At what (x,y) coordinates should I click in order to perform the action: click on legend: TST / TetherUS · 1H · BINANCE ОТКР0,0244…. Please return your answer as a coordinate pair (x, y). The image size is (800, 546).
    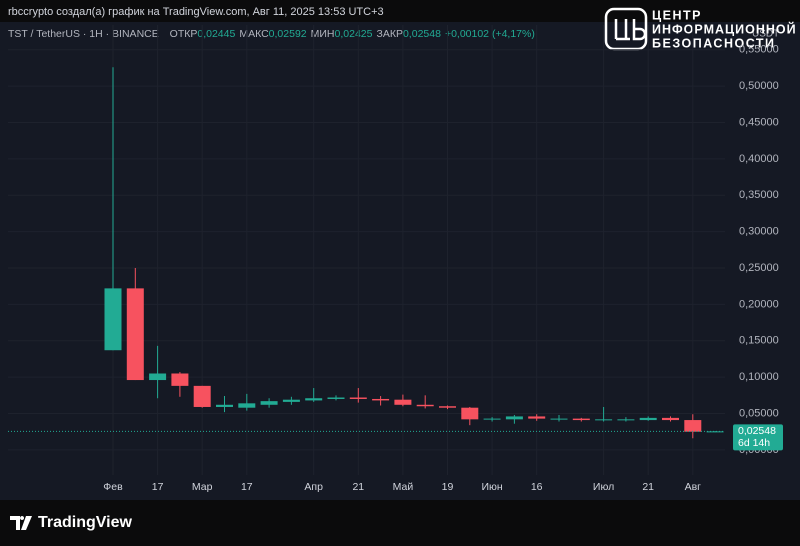
    Looking at the image, I should click on (271, 34).